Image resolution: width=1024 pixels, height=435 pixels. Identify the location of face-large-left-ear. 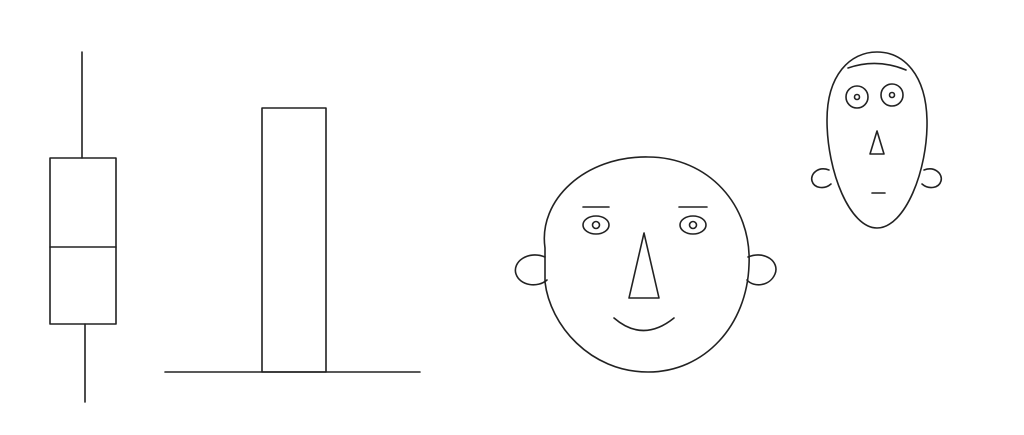
(531, 270).